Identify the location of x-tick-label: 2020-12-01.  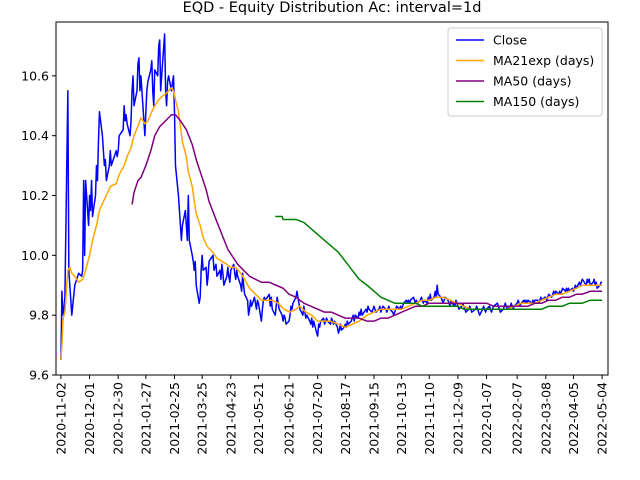
(89, 418).